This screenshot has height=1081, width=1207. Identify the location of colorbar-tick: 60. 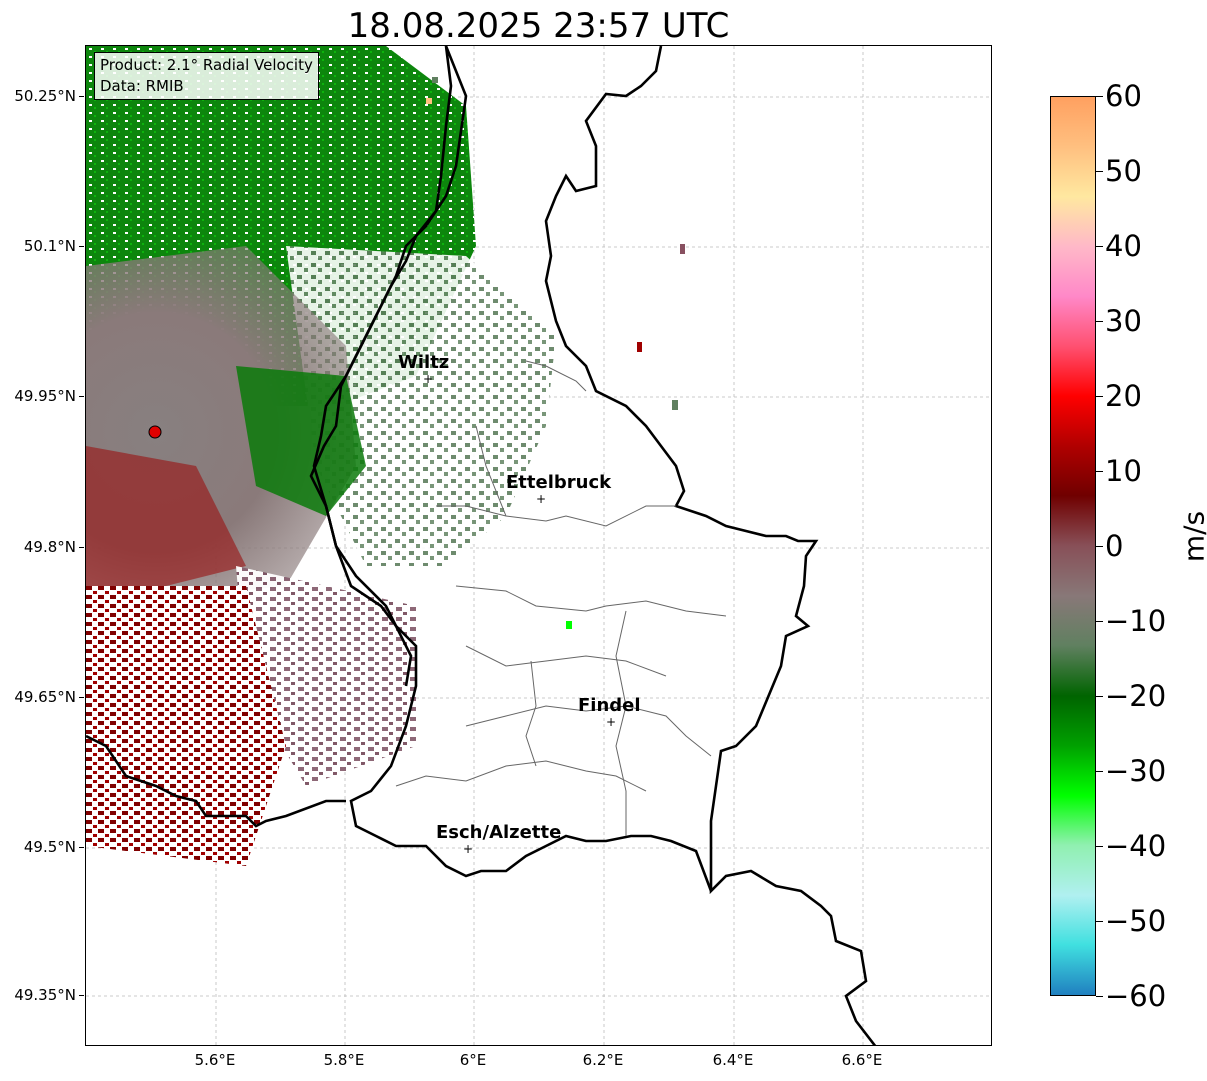
(1119, 96).